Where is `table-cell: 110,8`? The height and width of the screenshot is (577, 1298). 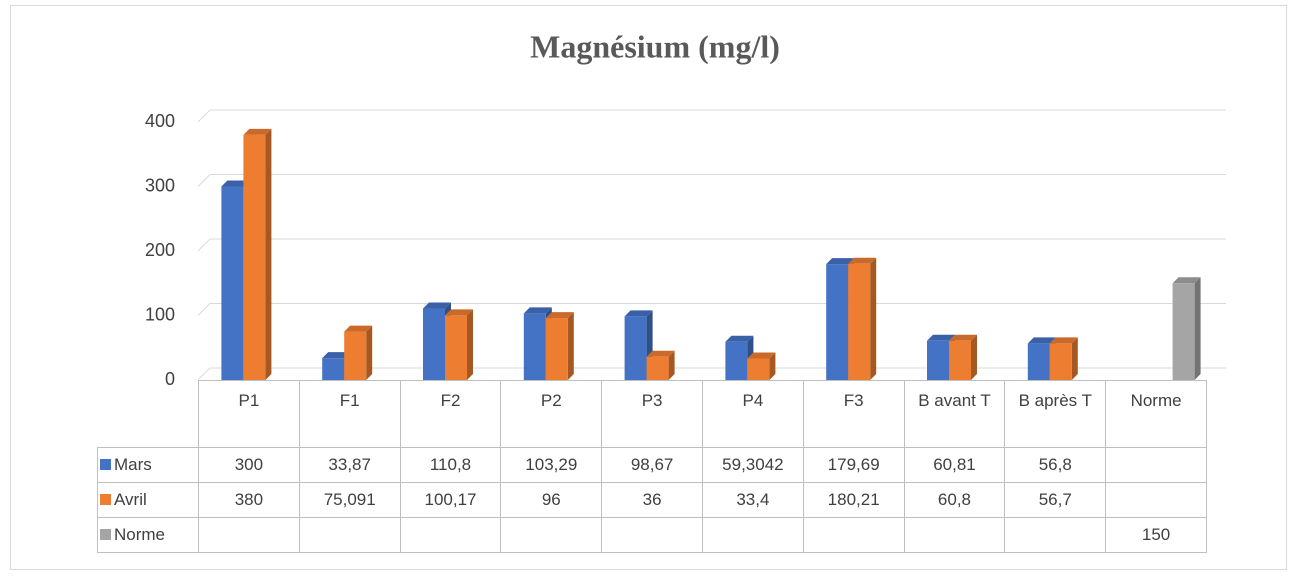
table-cell: 110,8 is located at coordinates (450, 465).